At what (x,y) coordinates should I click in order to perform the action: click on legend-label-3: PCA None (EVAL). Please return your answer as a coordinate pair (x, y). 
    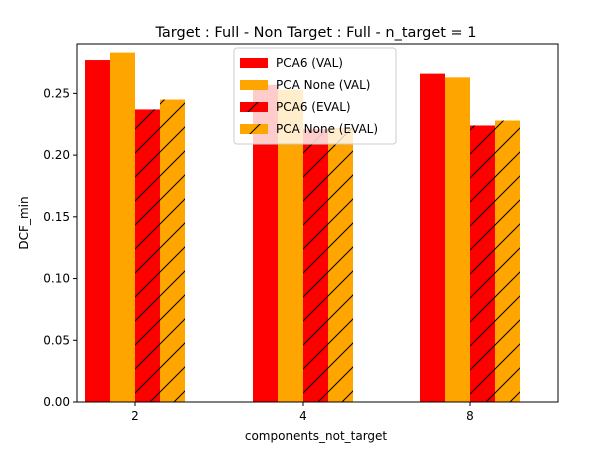
    Looking at the image, I should click on (327, 129).